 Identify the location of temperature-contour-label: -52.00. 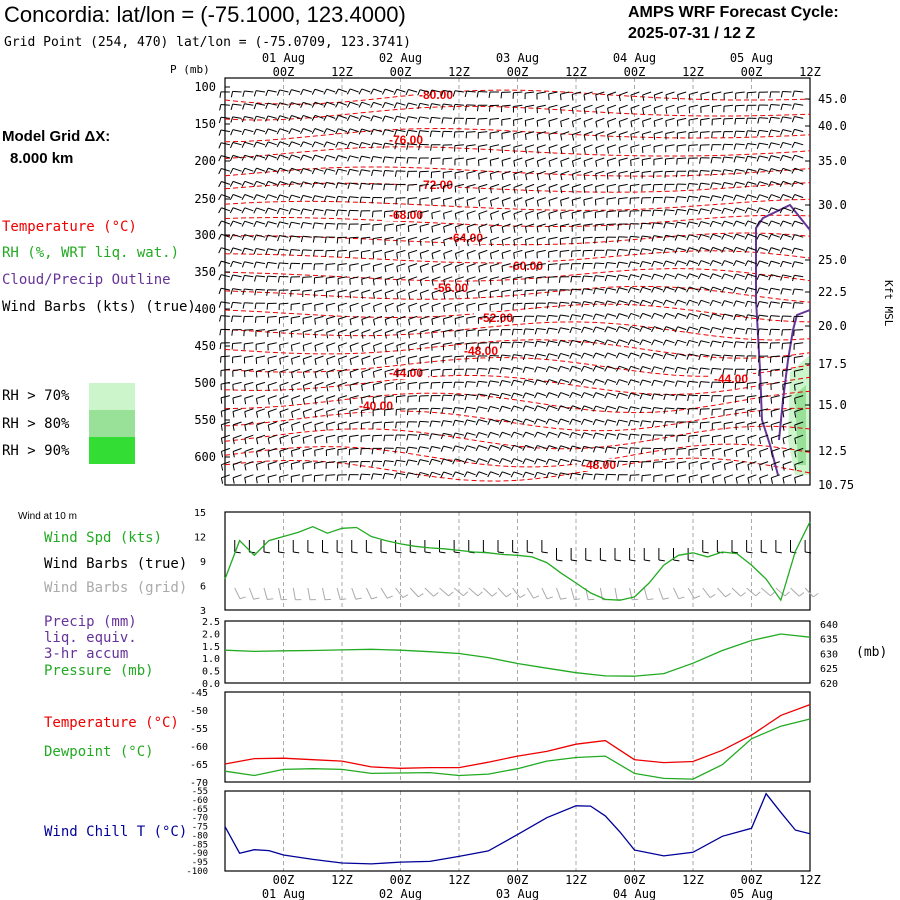
(496, 318).